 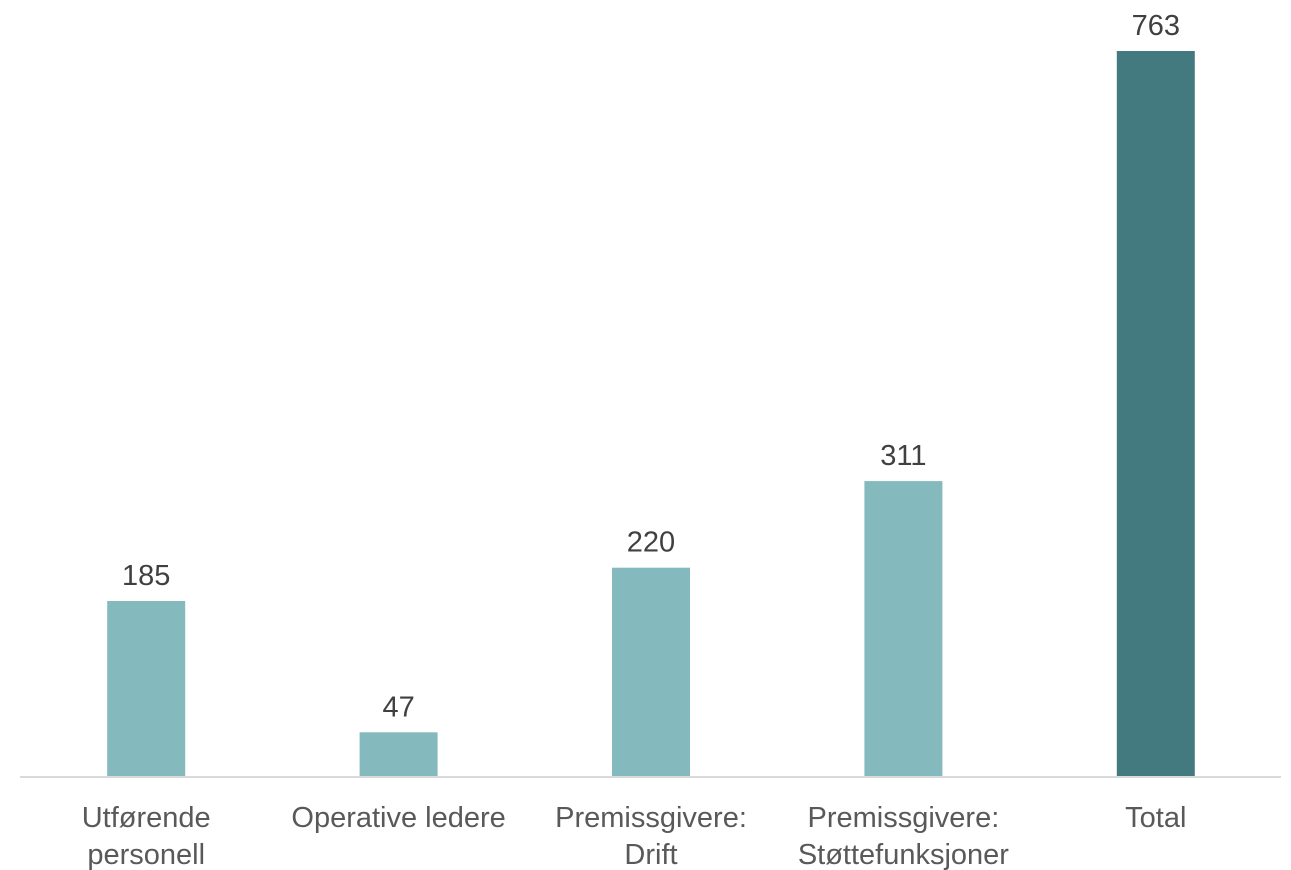 I want to click on category-label-0-line-0: Utførende, so click(x=146, y=818).